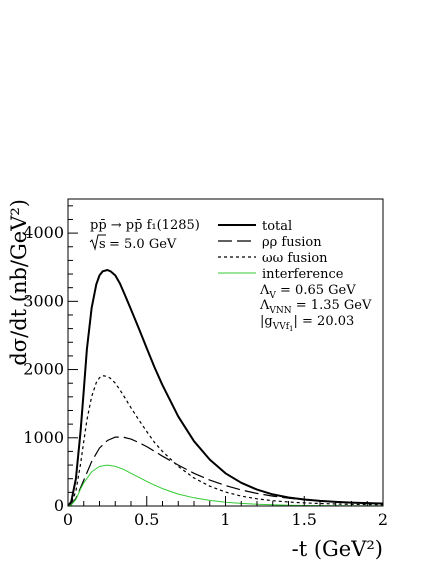 The image size is (436, 564). I want to click on y-tick-label: 0, so click(59, 505).